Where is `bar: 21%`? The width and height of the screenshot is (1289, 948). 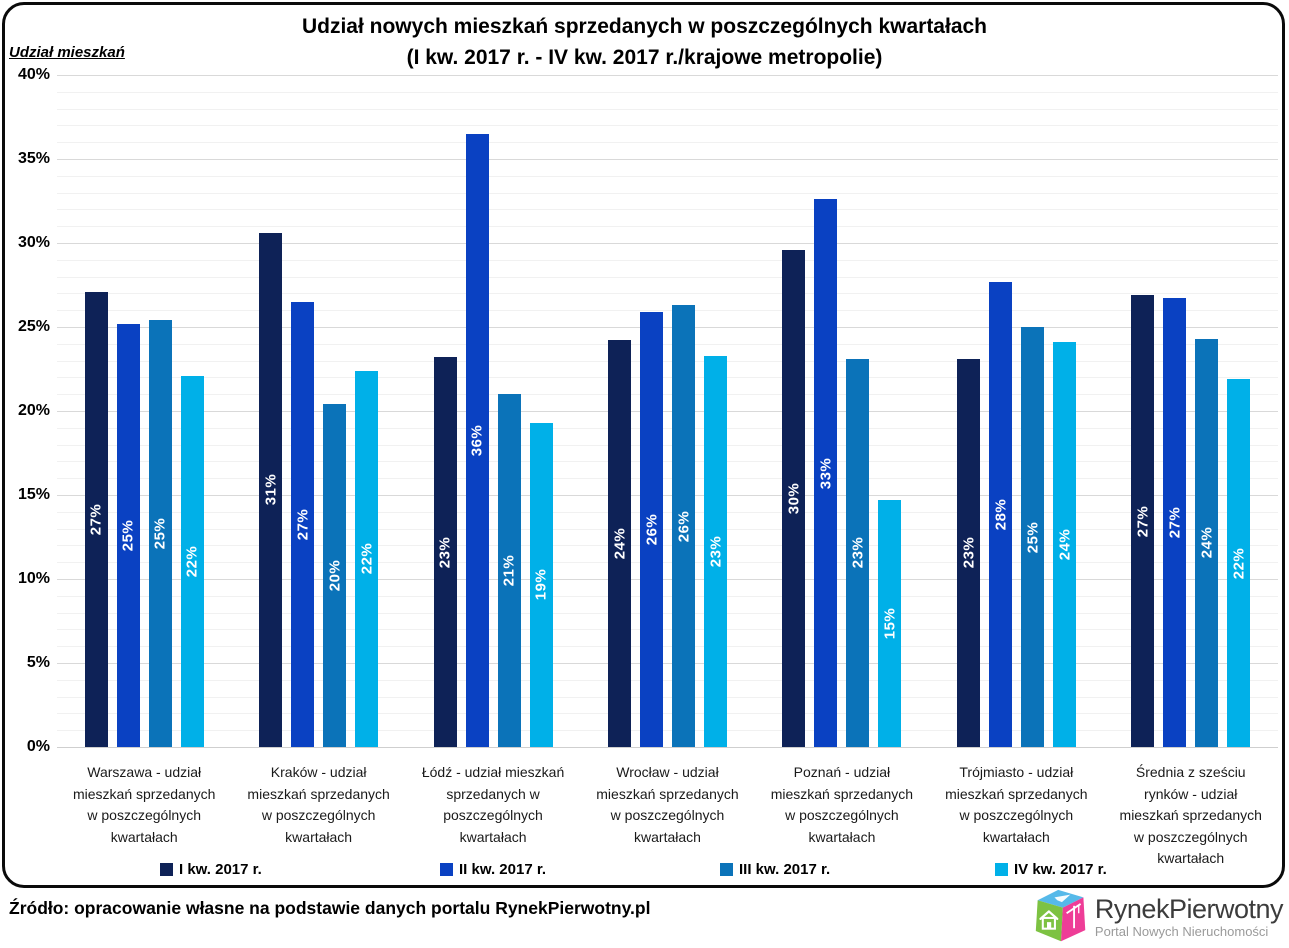
bar: 21% is located at coordinates (509, 570).